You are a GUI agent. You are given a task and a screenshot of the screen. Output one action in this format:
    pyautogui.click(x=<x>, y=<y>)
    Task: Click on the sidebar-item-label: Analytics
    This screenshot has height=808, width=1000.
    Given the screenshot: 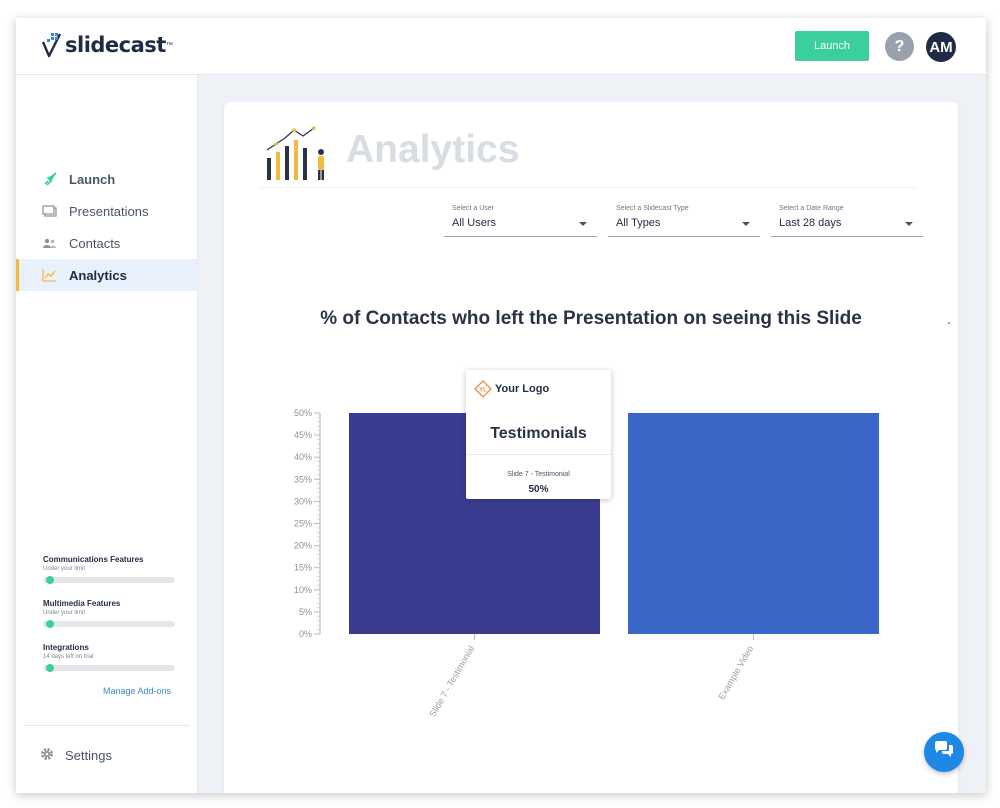 What is the action you would take?
    pyautogui.click(x=98, y=275)
    